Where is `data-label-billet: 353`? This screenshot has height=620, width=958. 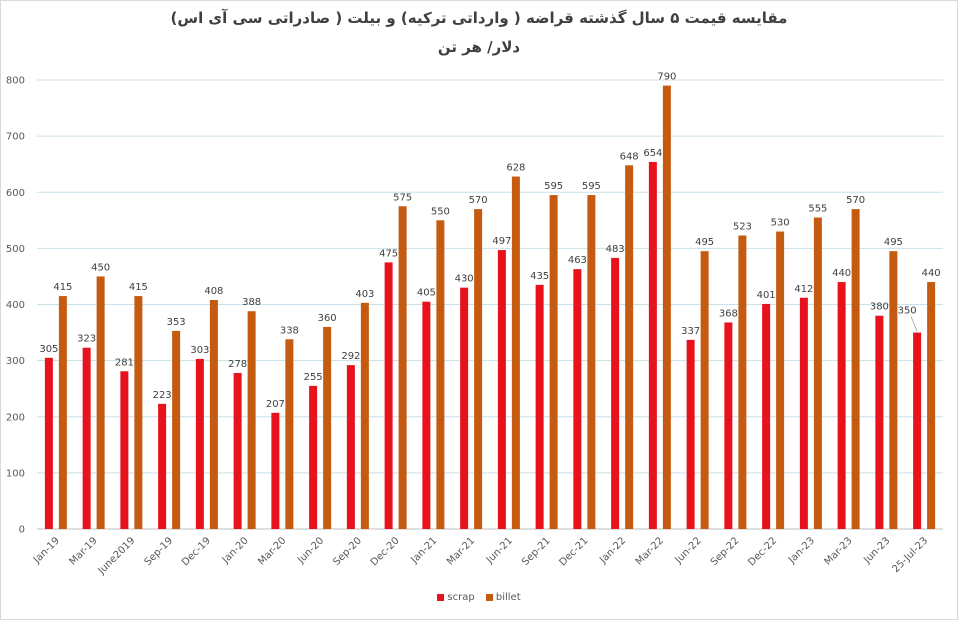 data-label-billet: 353 is located at coordinates (176, 322).